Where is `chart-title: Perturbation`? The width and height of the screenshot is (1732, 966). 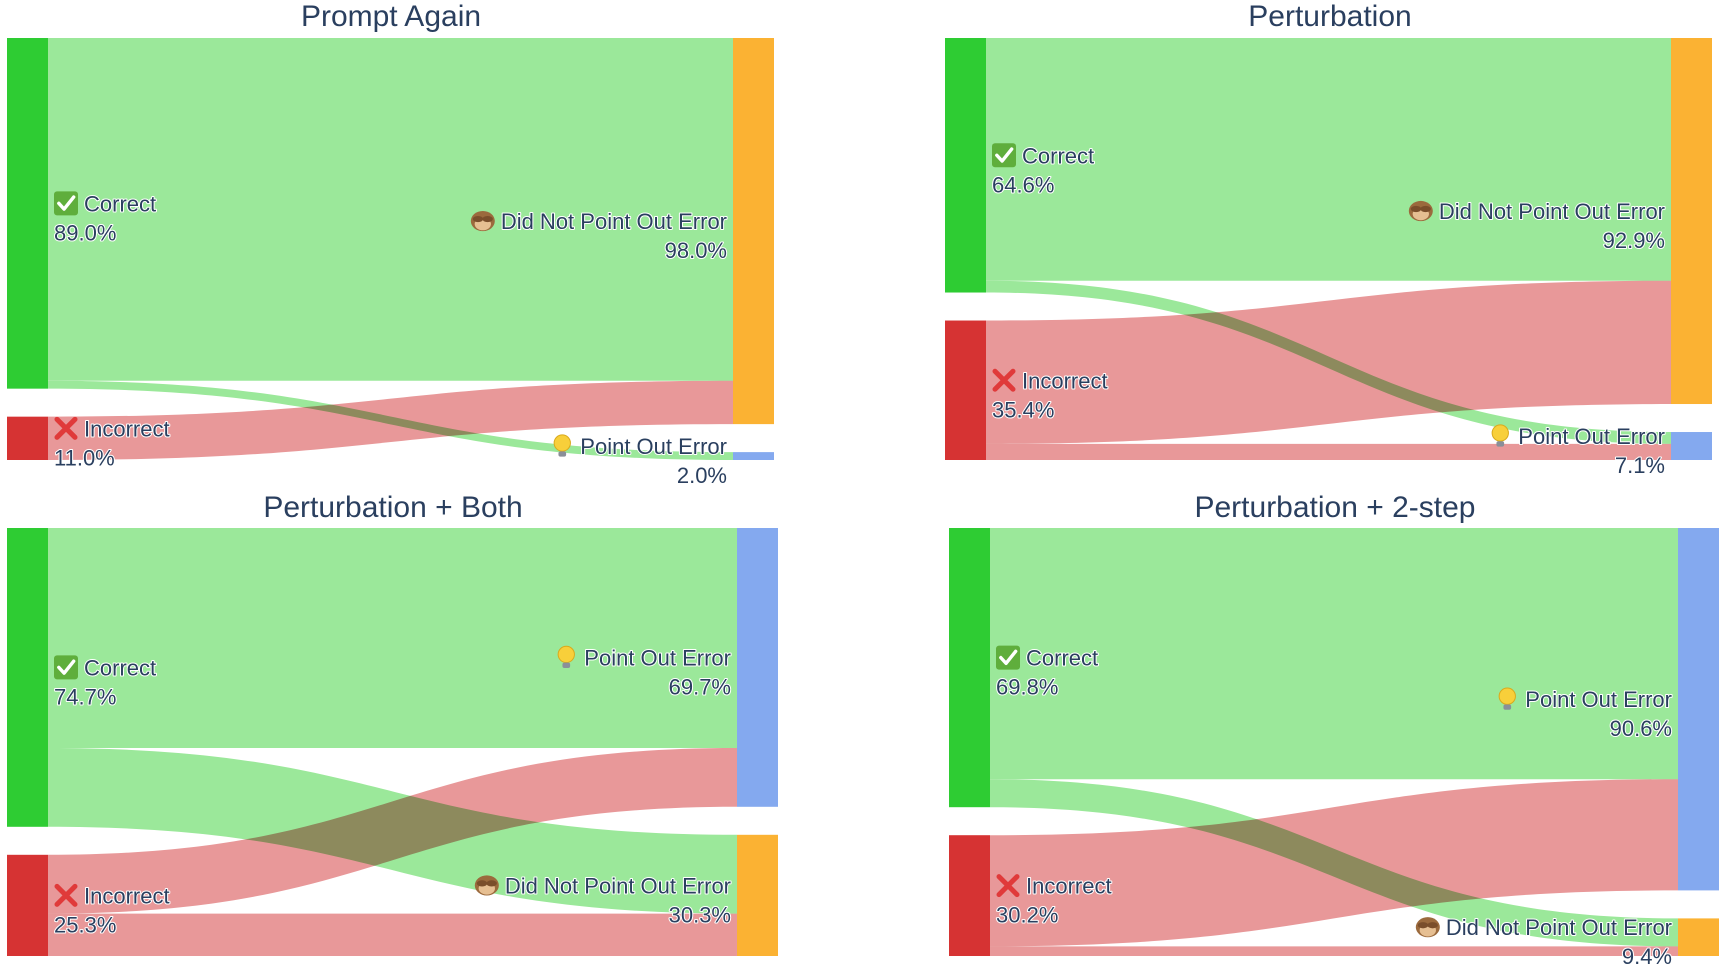
chart-title: Perturbation is located at coordinates (1329, 16).